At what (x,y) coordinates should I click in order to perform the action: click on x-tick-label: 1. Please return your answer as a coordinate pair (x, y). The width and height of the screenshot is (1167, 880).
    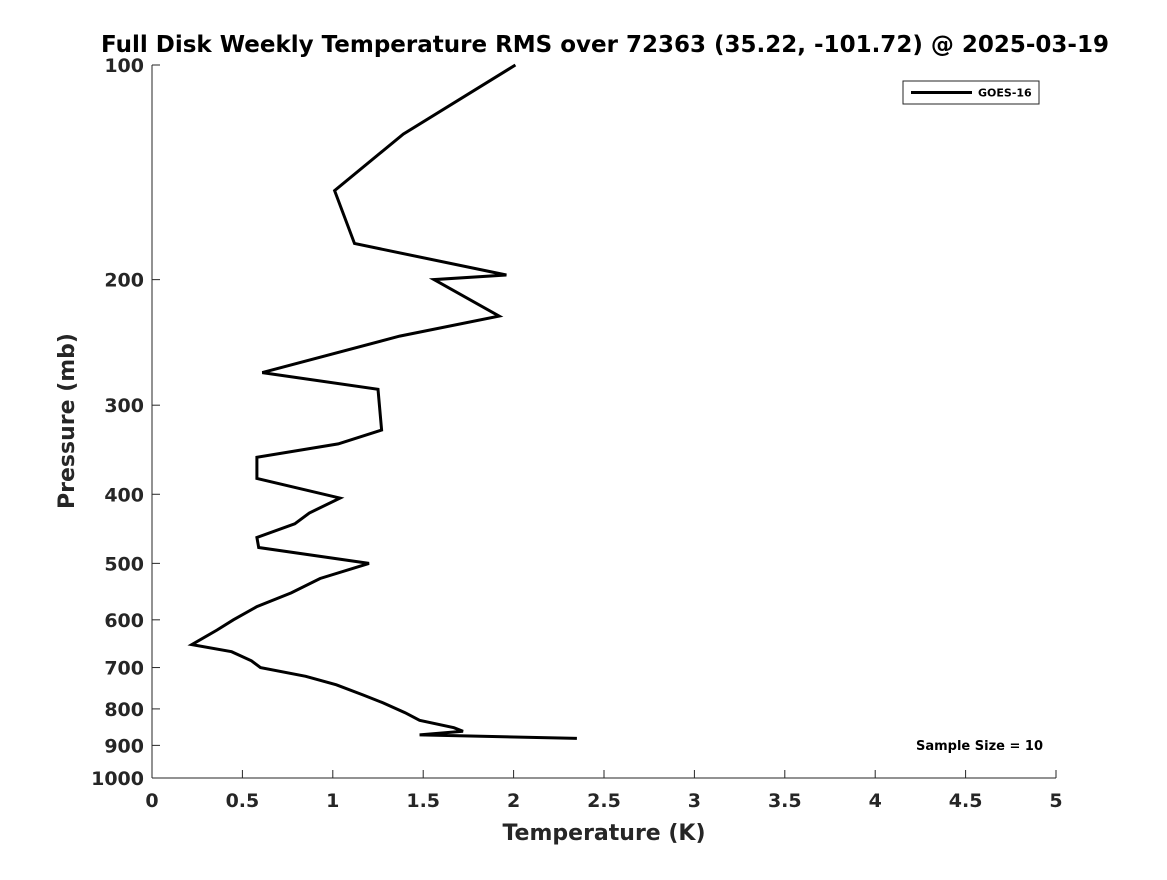
    Looking at the image, I should click on (332, 801).